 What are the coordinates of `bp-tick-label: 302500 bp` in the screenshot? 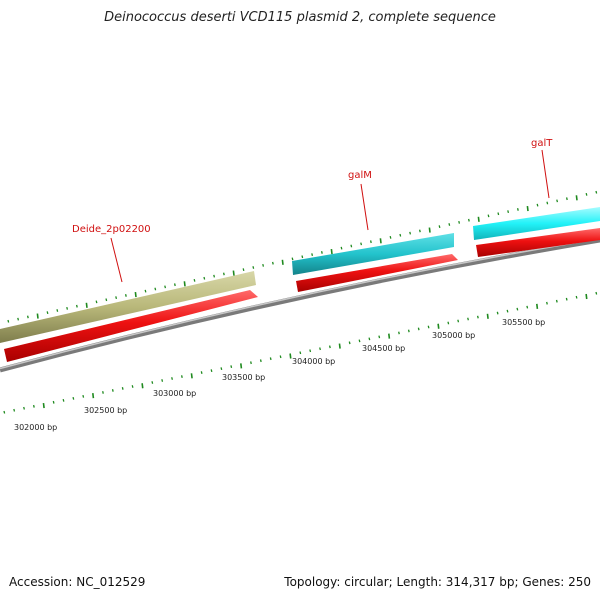 It's located at (105, 410).